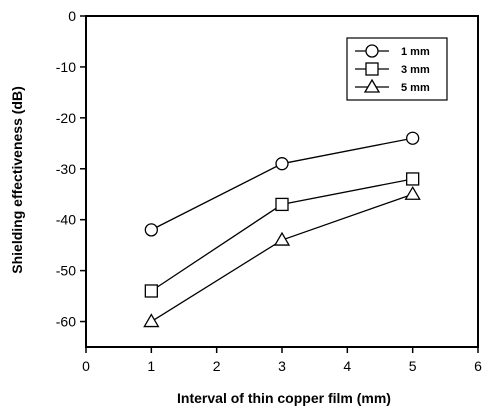 The width and height of the screenshot is (482, 408). Describe the element at coordinates (217, 366) in the screenshot. I see `x-tick-label: 2` at that location.